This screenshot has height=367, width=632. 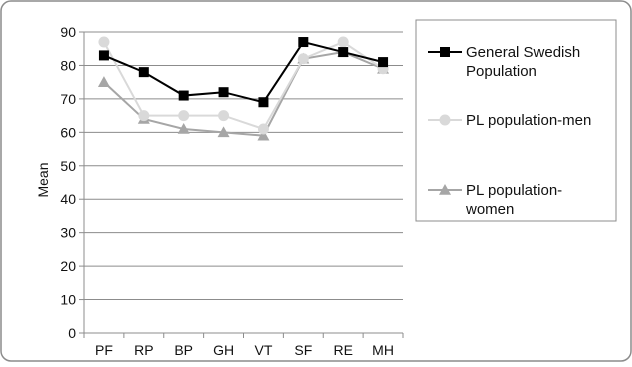 I want to click on x-tick-label: BP, so click(x=183, y=350).